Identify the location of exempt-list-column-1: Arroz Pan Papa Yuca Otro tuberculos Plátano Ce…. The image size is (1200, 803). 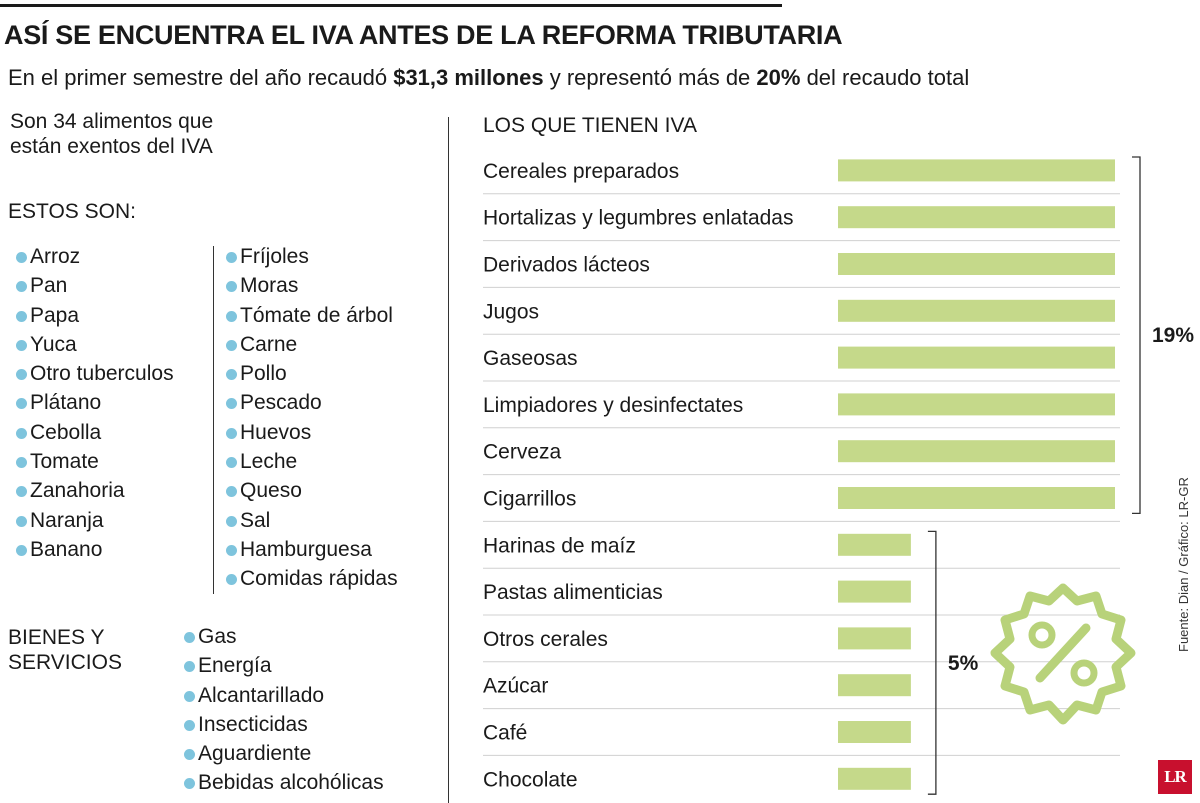
(94, 403).